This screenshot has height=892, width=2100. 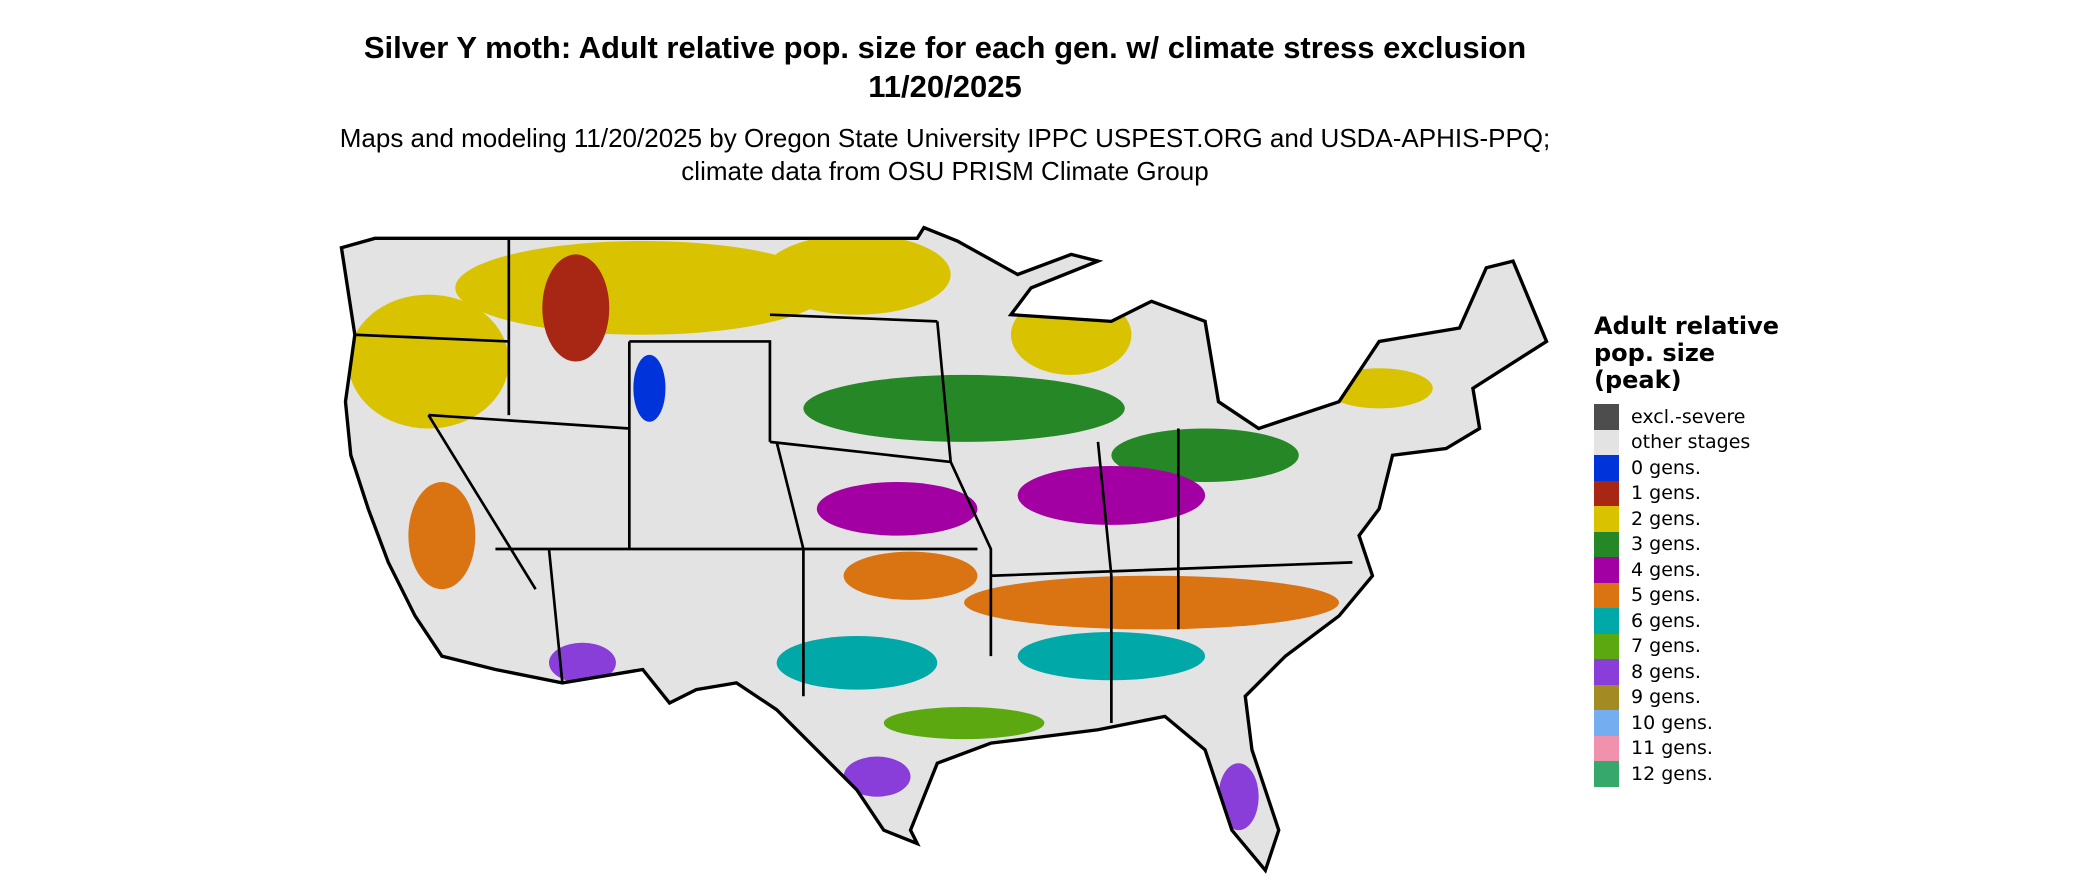 I want to click on legend-label: 12 gens., so click(x=1672, y=773).